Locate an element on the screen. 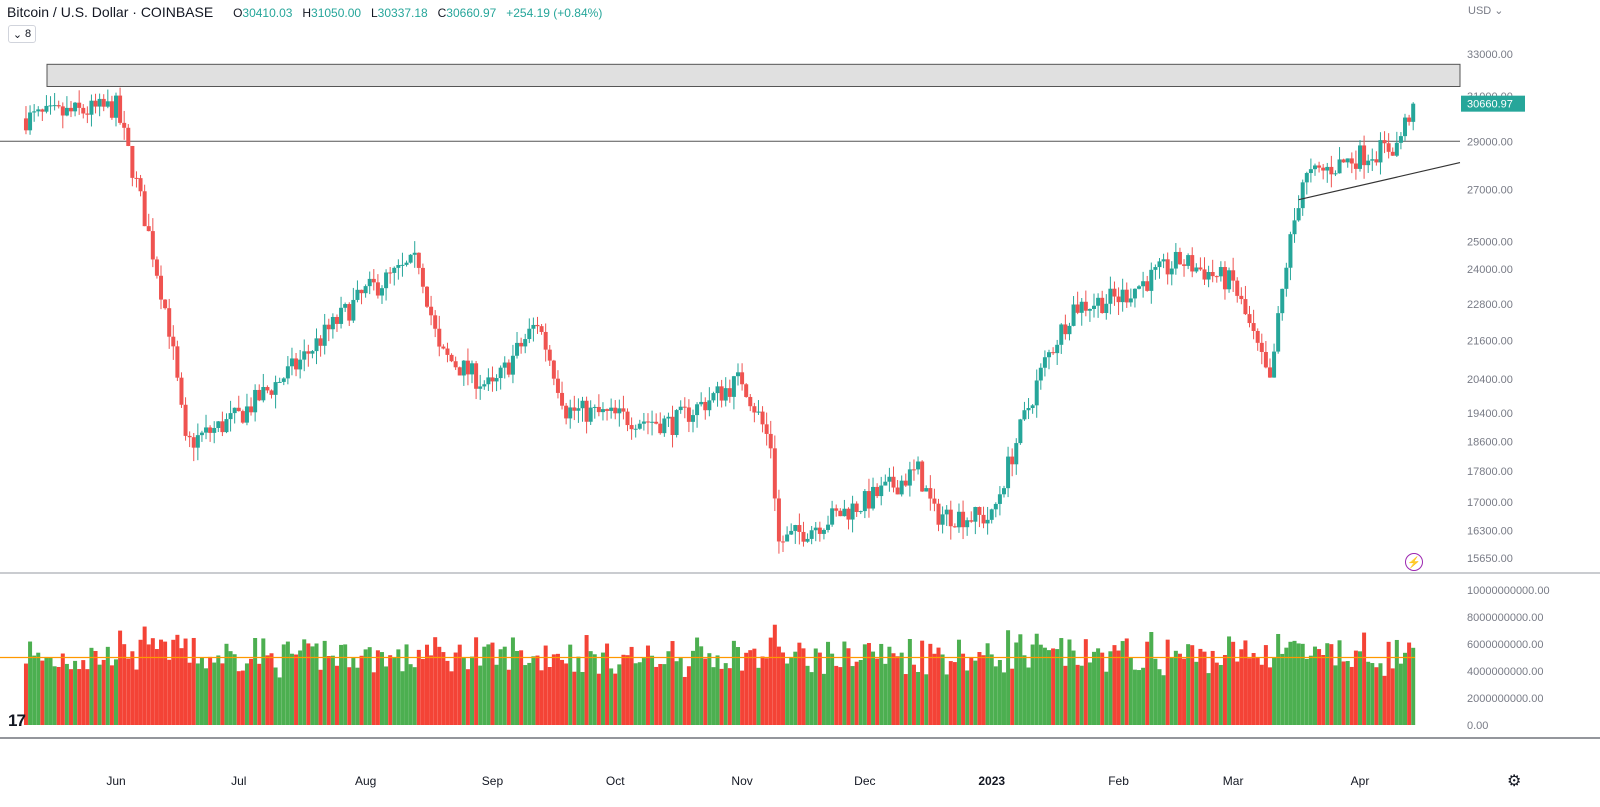  last-price-tag is located at coordinates (1493, 103).